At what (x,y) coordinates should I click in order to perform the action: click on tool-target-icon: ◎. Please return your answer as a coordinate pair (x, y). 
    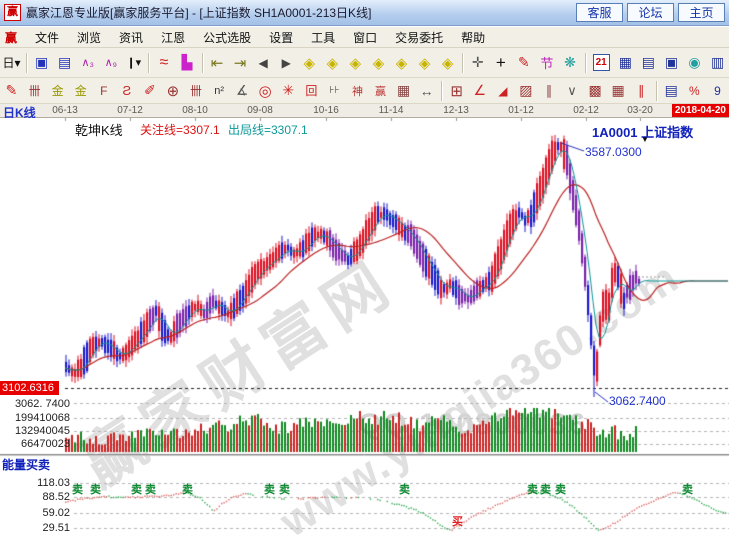
    Looking at the image, I should click on (265, 91).